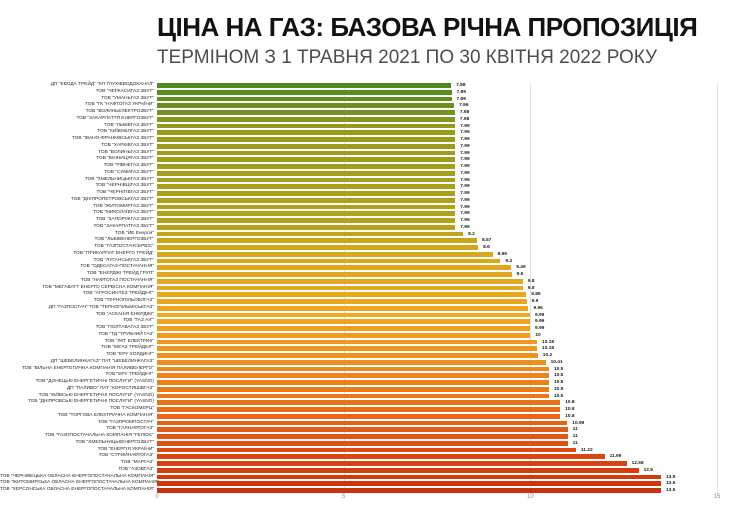 This screenshot has height=521, width=740. I want to click on bar-row: ТОВ "АГРОСИНТЕЗ ТРЕЙДІНГ" 9.89, so click(370, 294).